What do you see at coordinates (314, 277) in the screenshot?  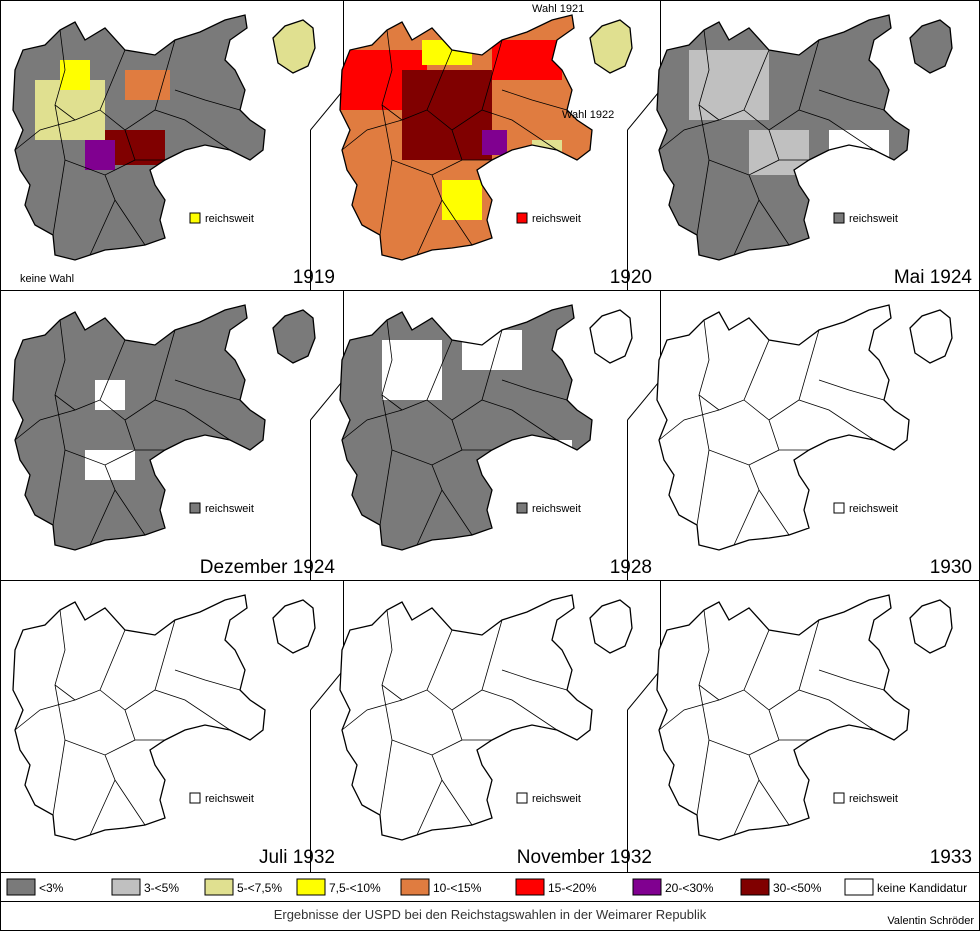 I see `panel-year-label: 1919` at bounding box center [314, 277].